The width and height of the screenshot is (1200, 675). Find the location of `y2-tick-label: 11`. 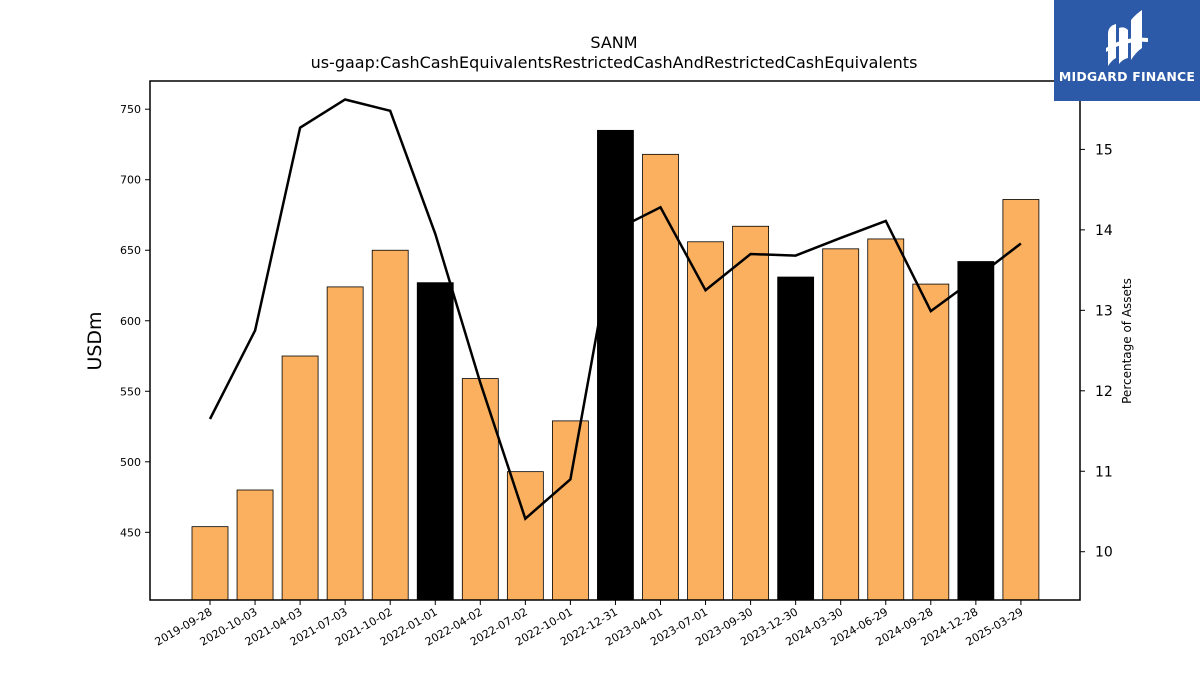

y2-tick-label: 11 is located at coordinates (1104, 472).